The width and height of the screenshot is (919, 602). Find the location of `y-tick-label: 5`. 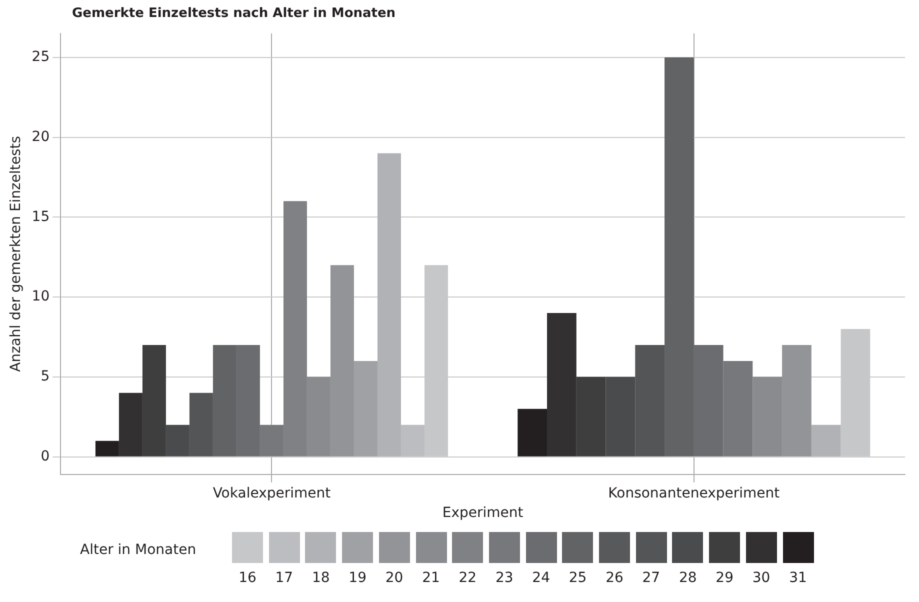

y-tick-label: 5 is located at coordinates (45, 376).